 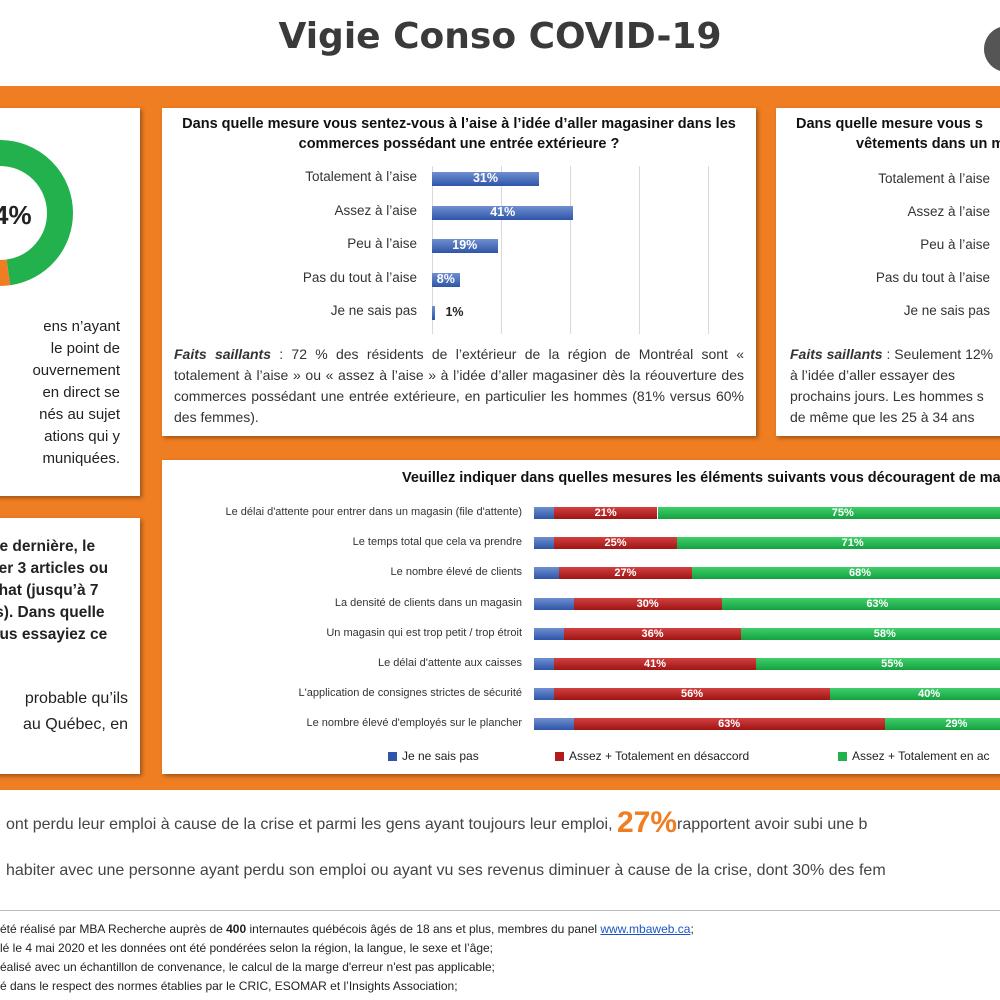 I want to click on donut-chart, so click(x=36, y=213).